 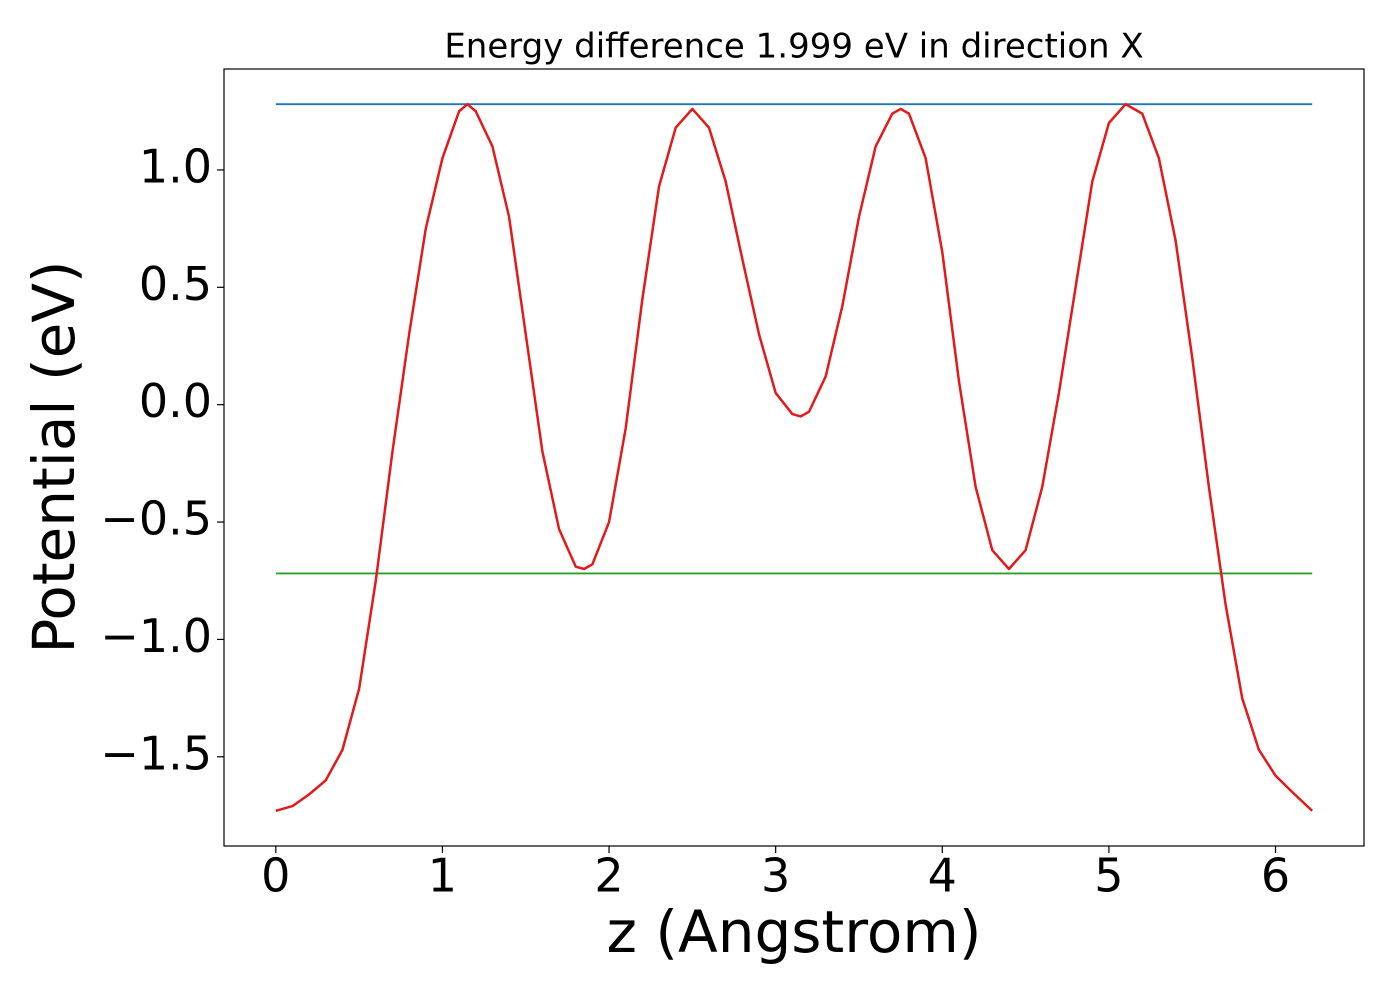 I want to click on x-tick-label: 5, so click(x=1108, y=876).